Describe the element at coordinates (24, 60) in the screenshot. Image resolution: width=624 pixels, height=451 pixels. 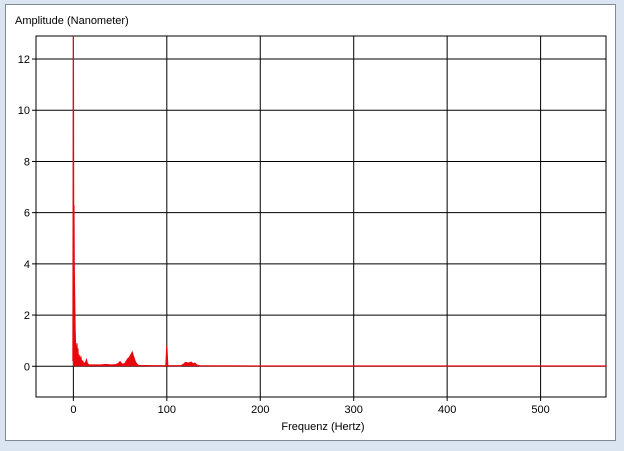
I see `y-tick-label: 12` at that location.